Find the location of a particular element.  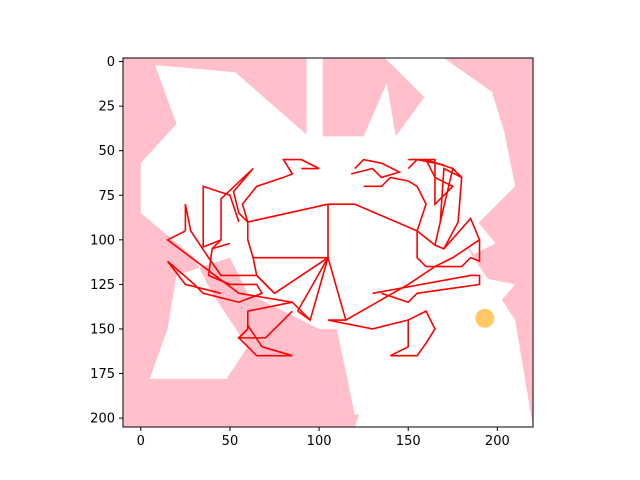

y-tick-label: 0 is located at coordinates (111, 62).